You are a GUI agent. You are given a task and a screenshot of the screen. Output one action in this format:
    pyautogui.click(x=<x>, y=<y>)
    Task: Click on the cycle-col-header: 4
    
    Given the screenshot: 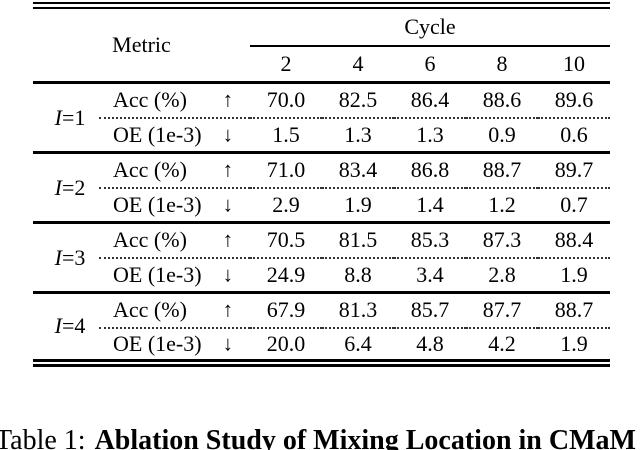 What is the action you would take?
    pyautogui.click(x=358, y=63)
    